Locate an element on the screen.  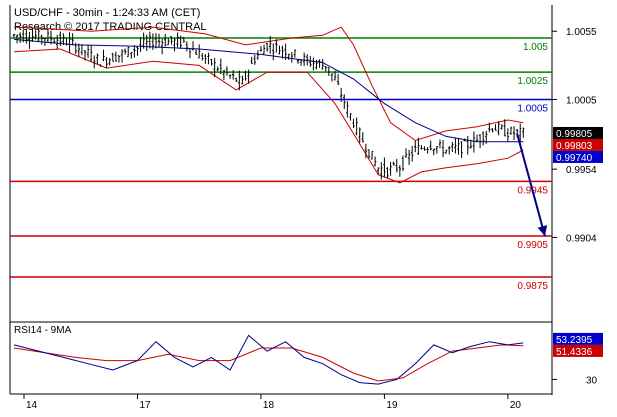
rsi-line is located at coordinates (268, 359).